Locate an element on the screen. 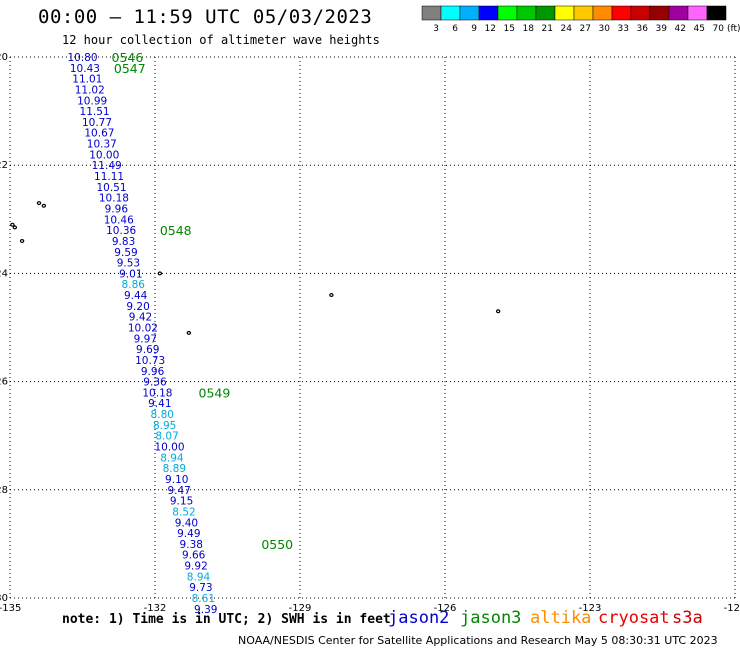 Image resolution: width=740 pixels, height=650 pixels. color-legend: 3 6 9 12 15 18 21 24 27 30 33 36 39 42 45 70 (ft) is located at coordinates (580, 19).